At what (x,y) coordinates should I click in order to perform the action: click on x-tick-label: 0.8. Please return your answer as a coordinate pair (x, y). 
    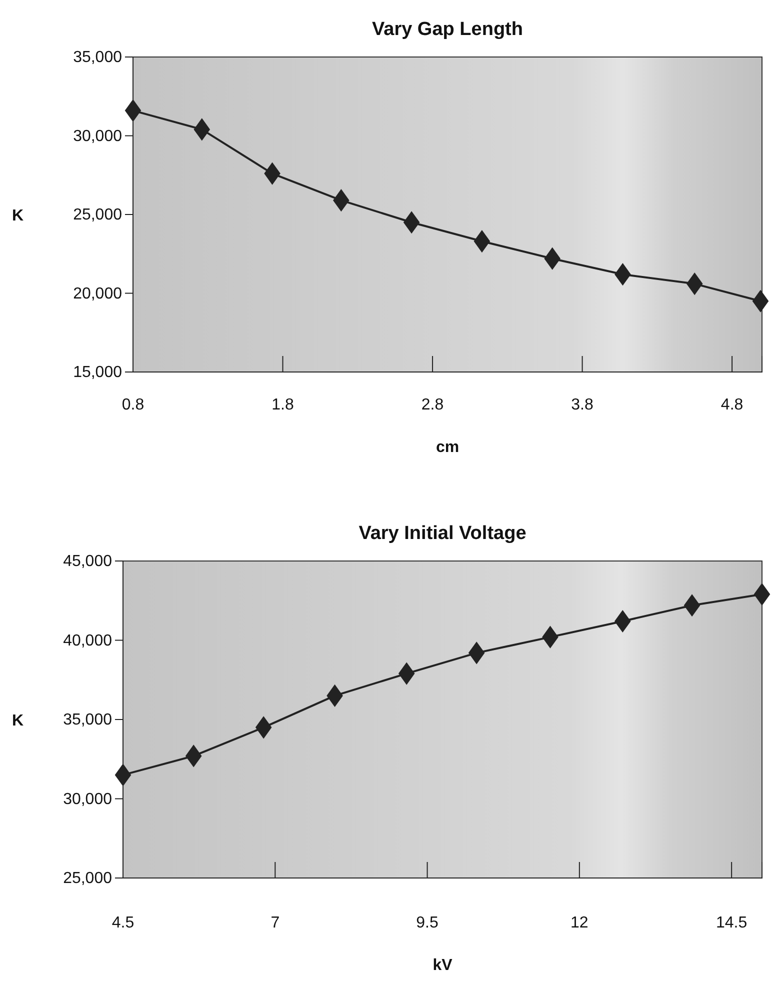
    Looking at the image, I should click on (133, 405).